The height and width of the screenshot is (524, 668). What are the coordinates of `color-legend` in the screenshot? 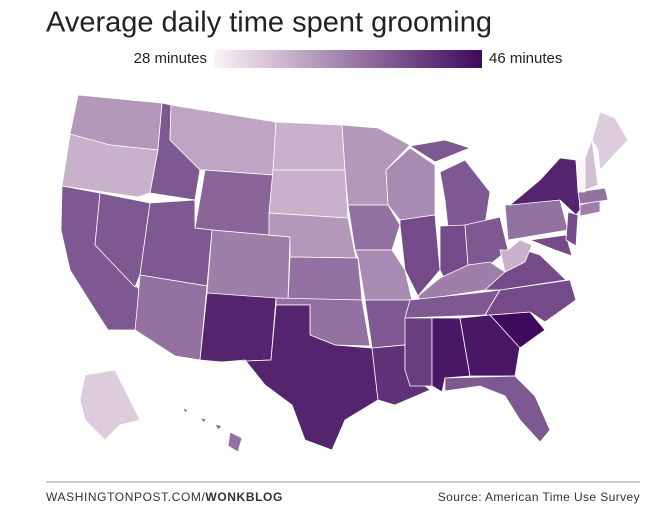 It's located at (348, 59).